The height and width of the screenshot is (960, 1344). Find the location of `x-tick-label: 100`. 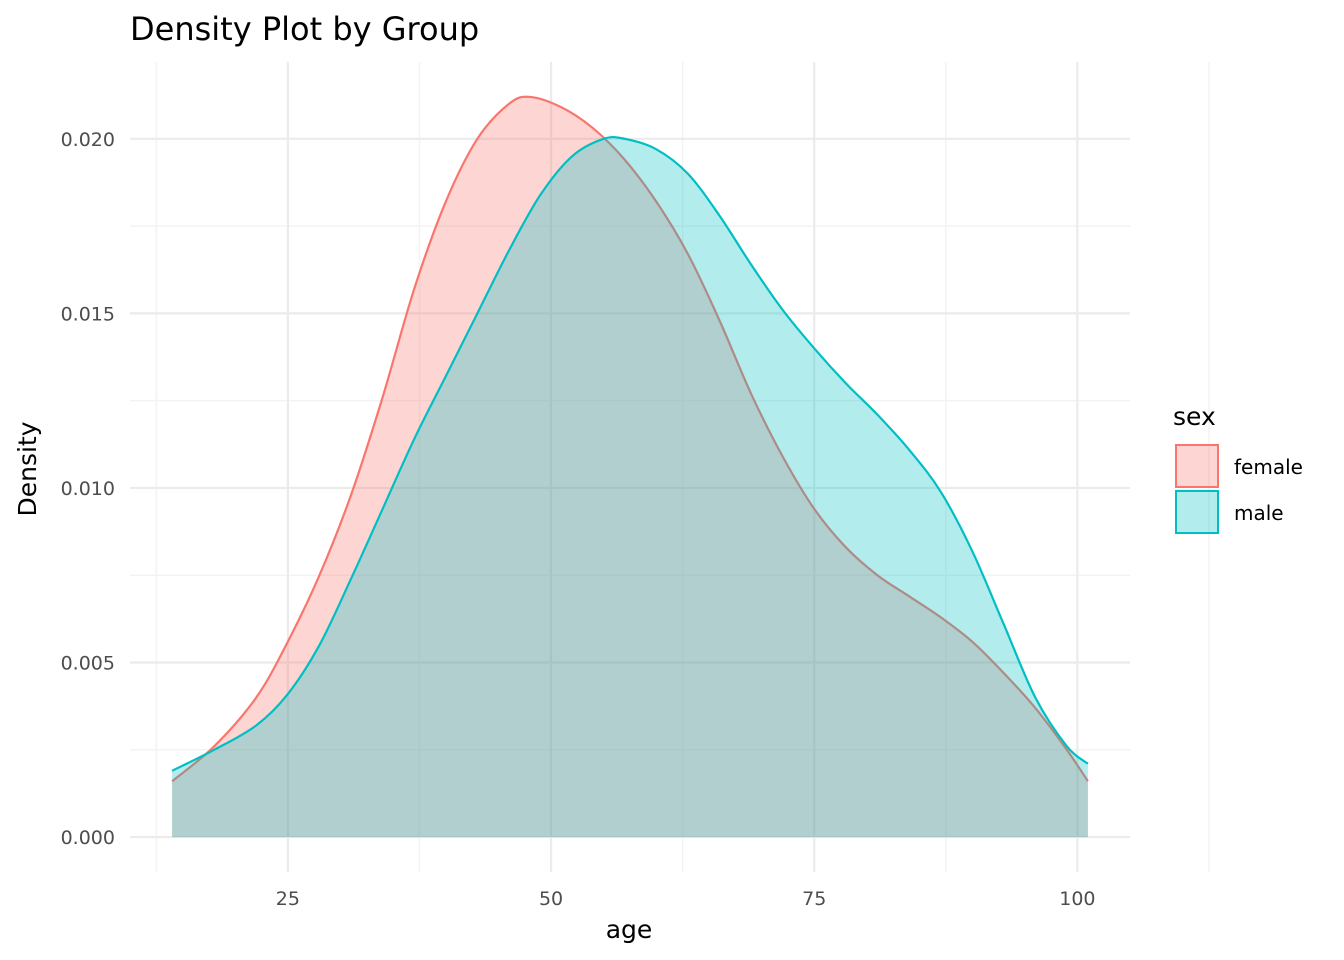

x-tick-label: 100 is located at coordinates (1077, 899).